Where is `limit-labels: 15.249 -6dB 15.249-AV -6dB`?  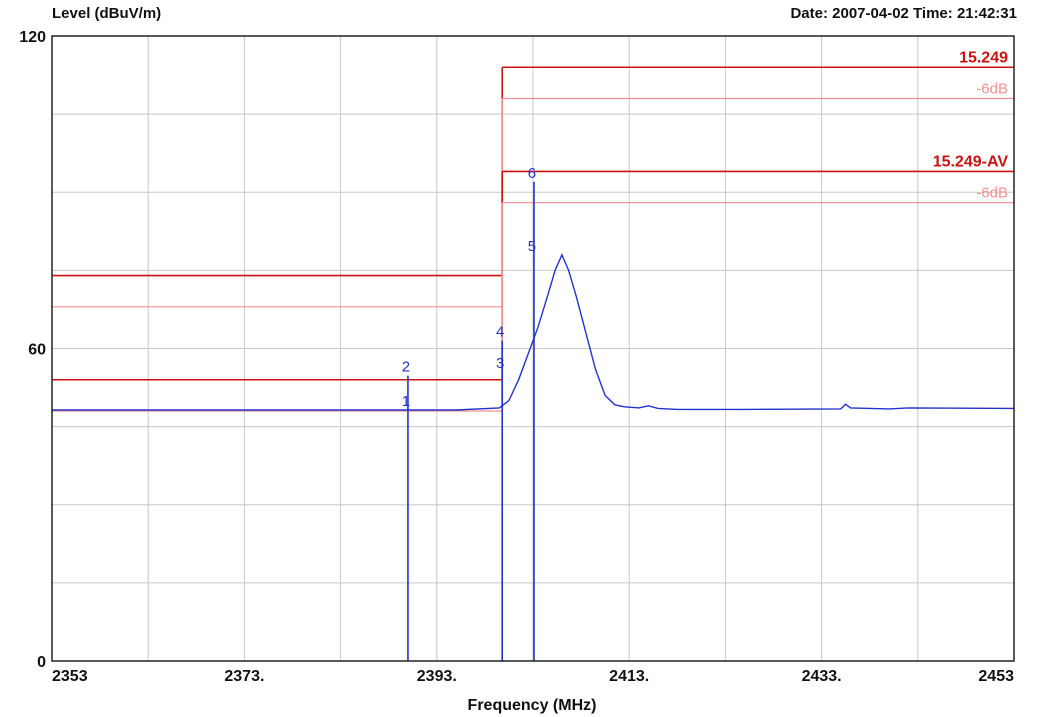 limit-labels: 15.249 -6dB 15.249-AV -6dB is located at coordinates (971, 125).